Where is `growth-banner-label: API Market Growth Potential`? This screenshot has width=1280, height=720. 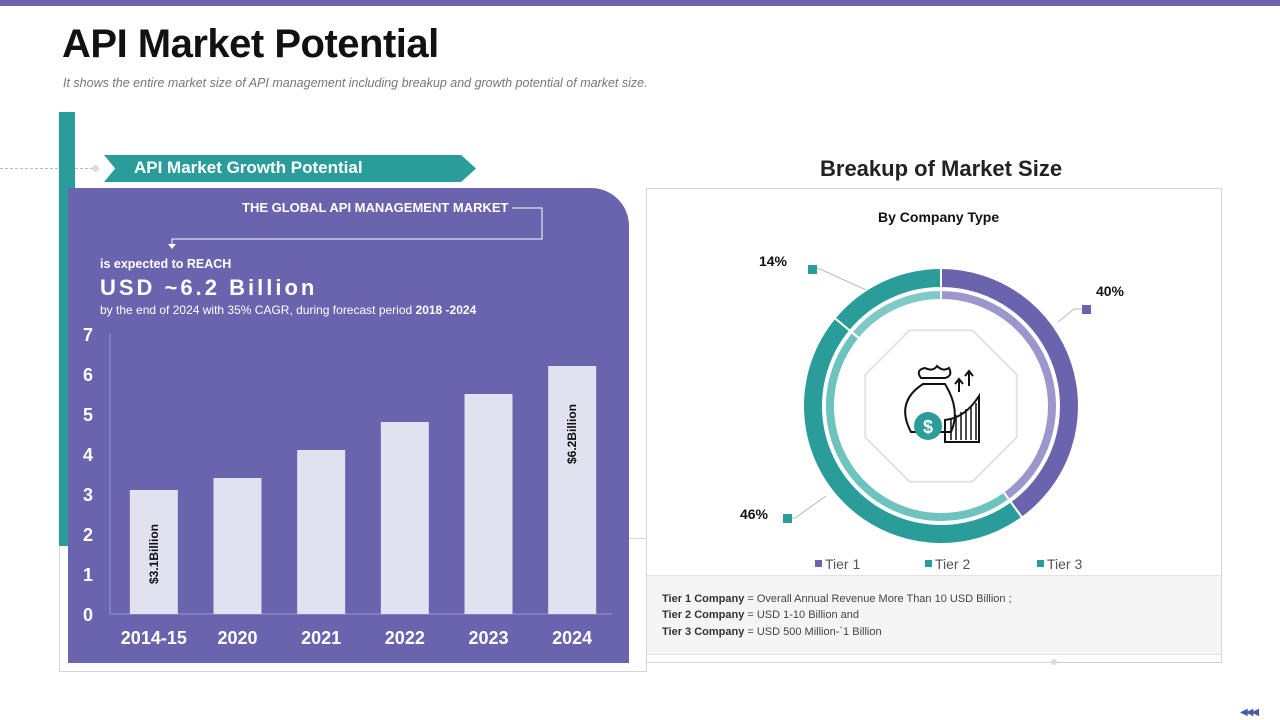 growth-banner-label: API Market Growth Potential is located at coordinates (248, 167).